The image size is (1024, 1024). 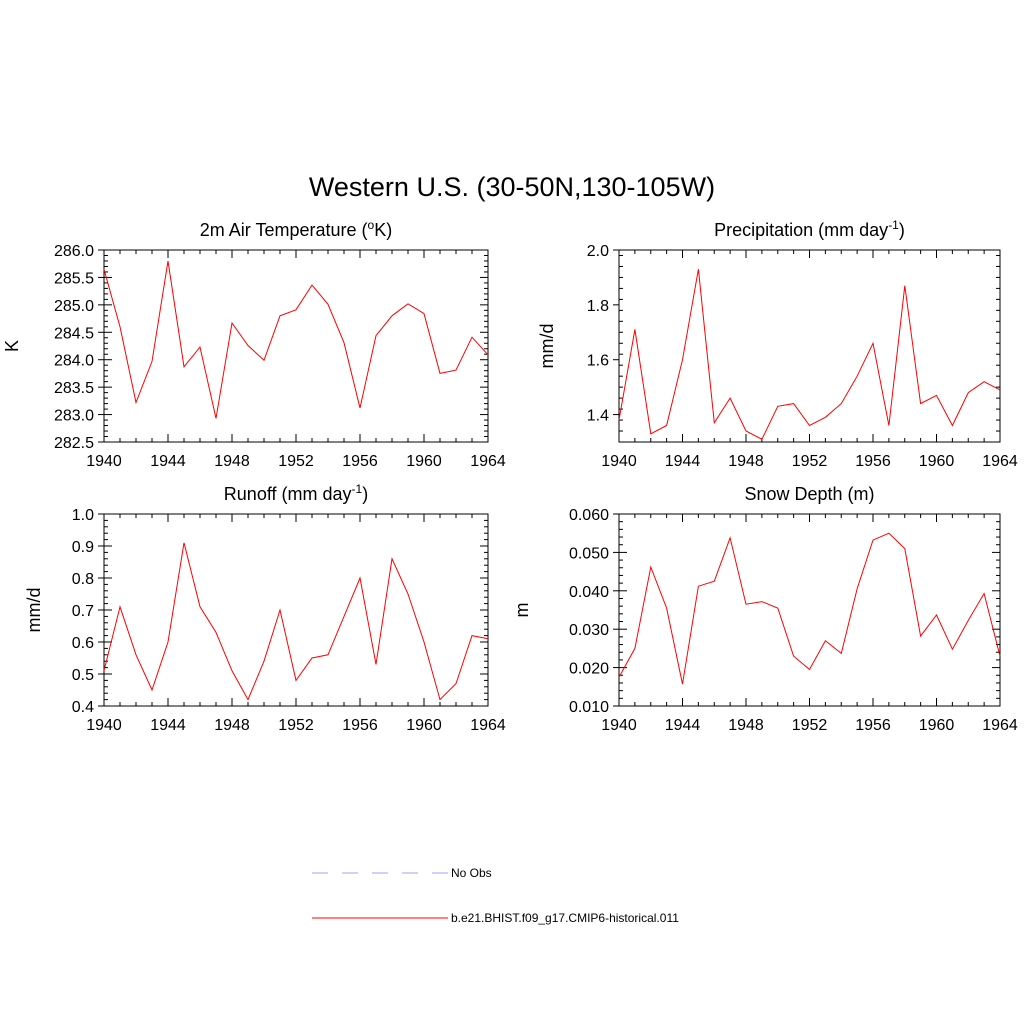 I want to click on y-tick-label: 2.0, so click(x=598, y=251).